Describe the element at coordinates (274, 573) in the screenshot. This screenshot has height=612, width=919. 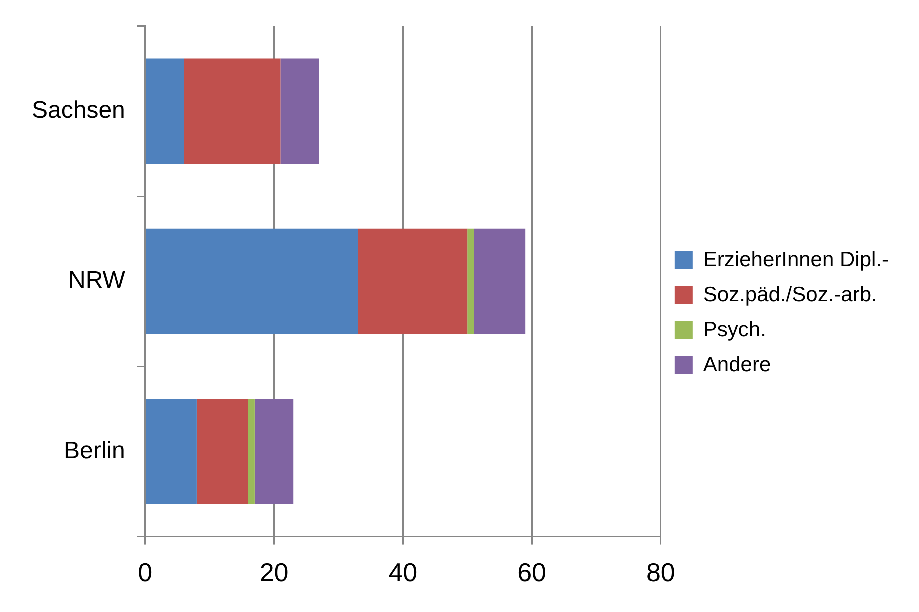
I see `x-tick-label: 20` at that location.